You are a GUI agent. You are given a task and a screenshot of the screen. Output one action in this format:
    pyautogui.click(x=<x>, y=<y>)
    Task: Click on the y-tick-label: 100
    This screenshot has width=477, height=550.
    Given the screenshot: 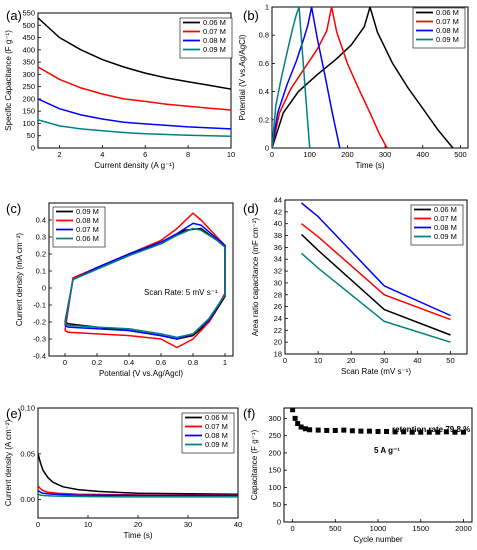 What is the action you would take?
    pyautogui.click(x=274, y=487)
    